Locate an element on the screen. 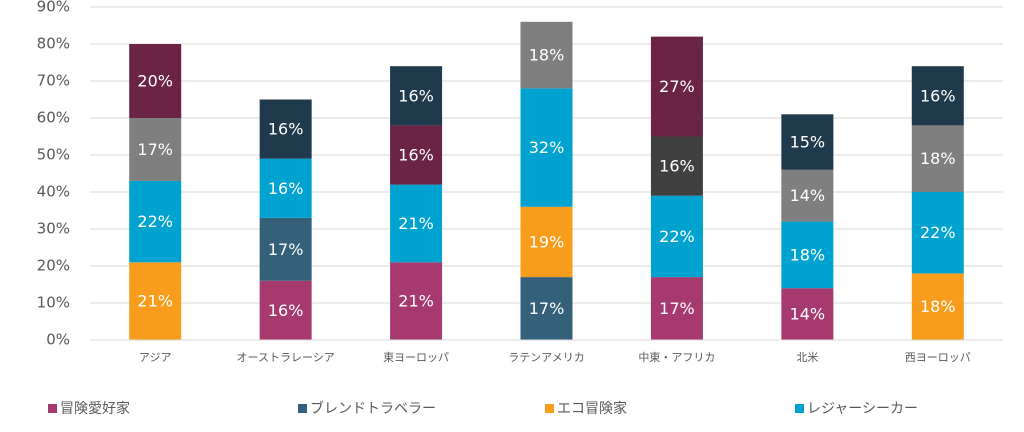 The image size is (1024, 432). y-tick-label: 40% is located at coordinates (53, 192).